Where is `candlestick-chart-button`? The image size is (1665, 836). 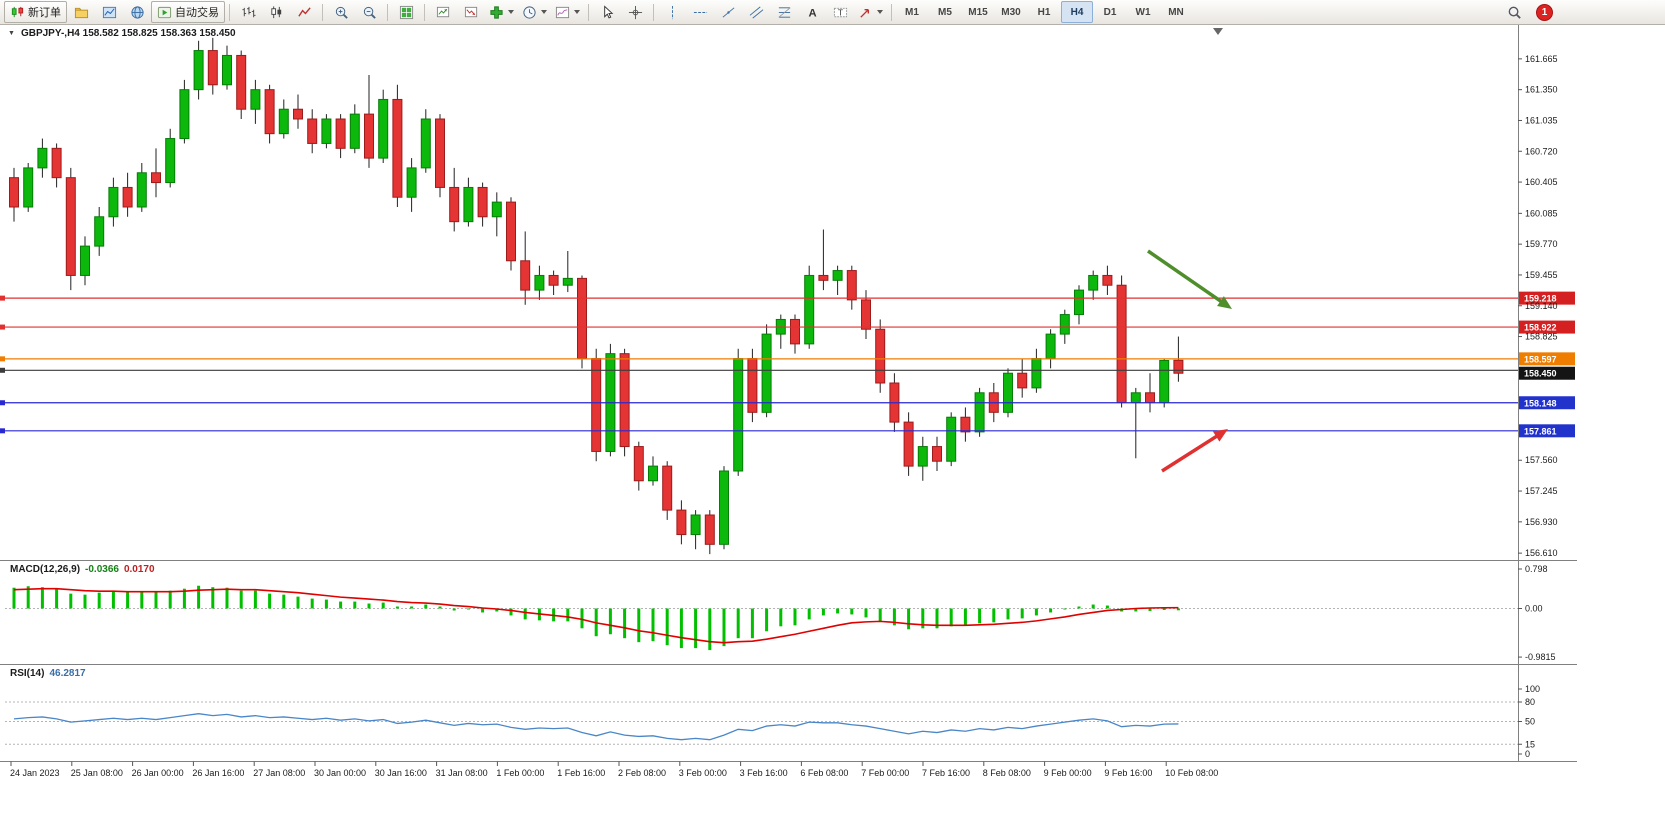 candlestick-chart-button is located at coordinates (276, 12).